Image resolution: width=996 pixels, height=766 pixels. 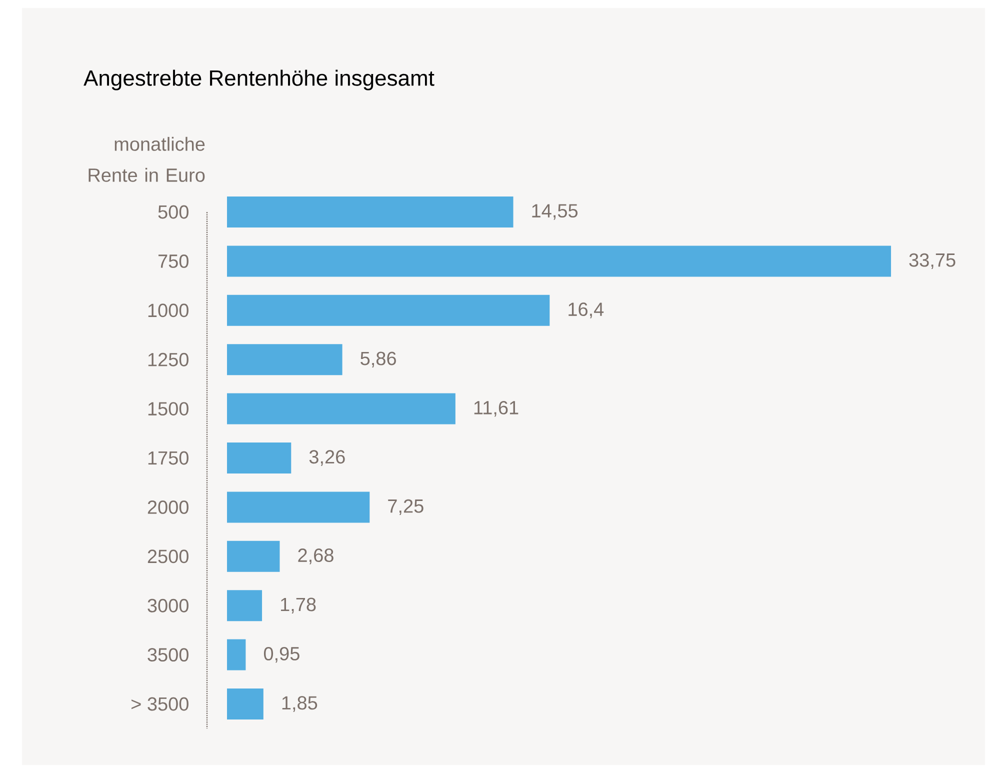 What do you see at coordinates (168, 359) in the screenshot?
I see `y-tick-label: 1250` at bounding box center [168, 359].